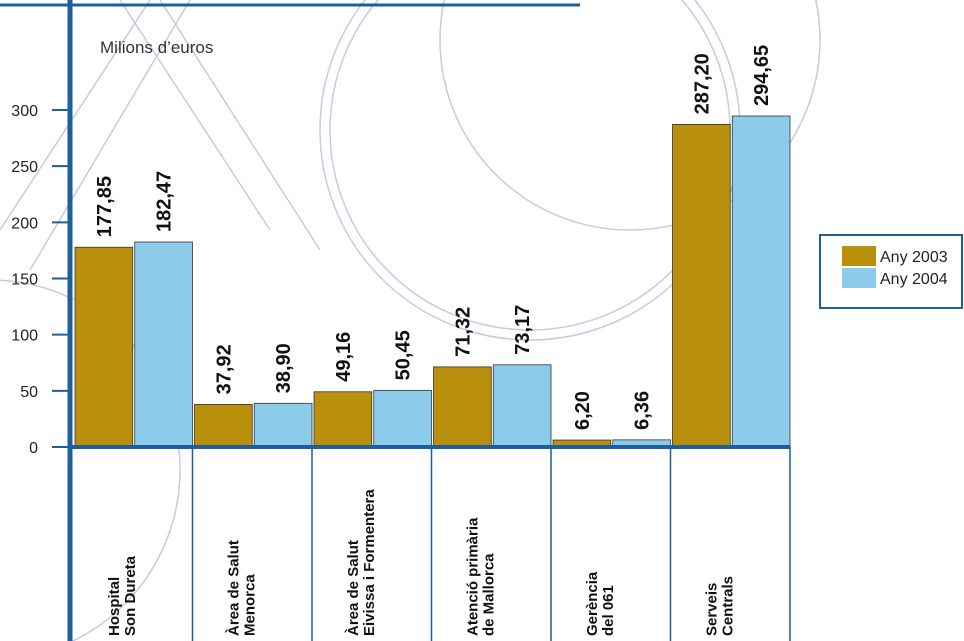  I want to click on value-label: 287,20, so click(702, 83).